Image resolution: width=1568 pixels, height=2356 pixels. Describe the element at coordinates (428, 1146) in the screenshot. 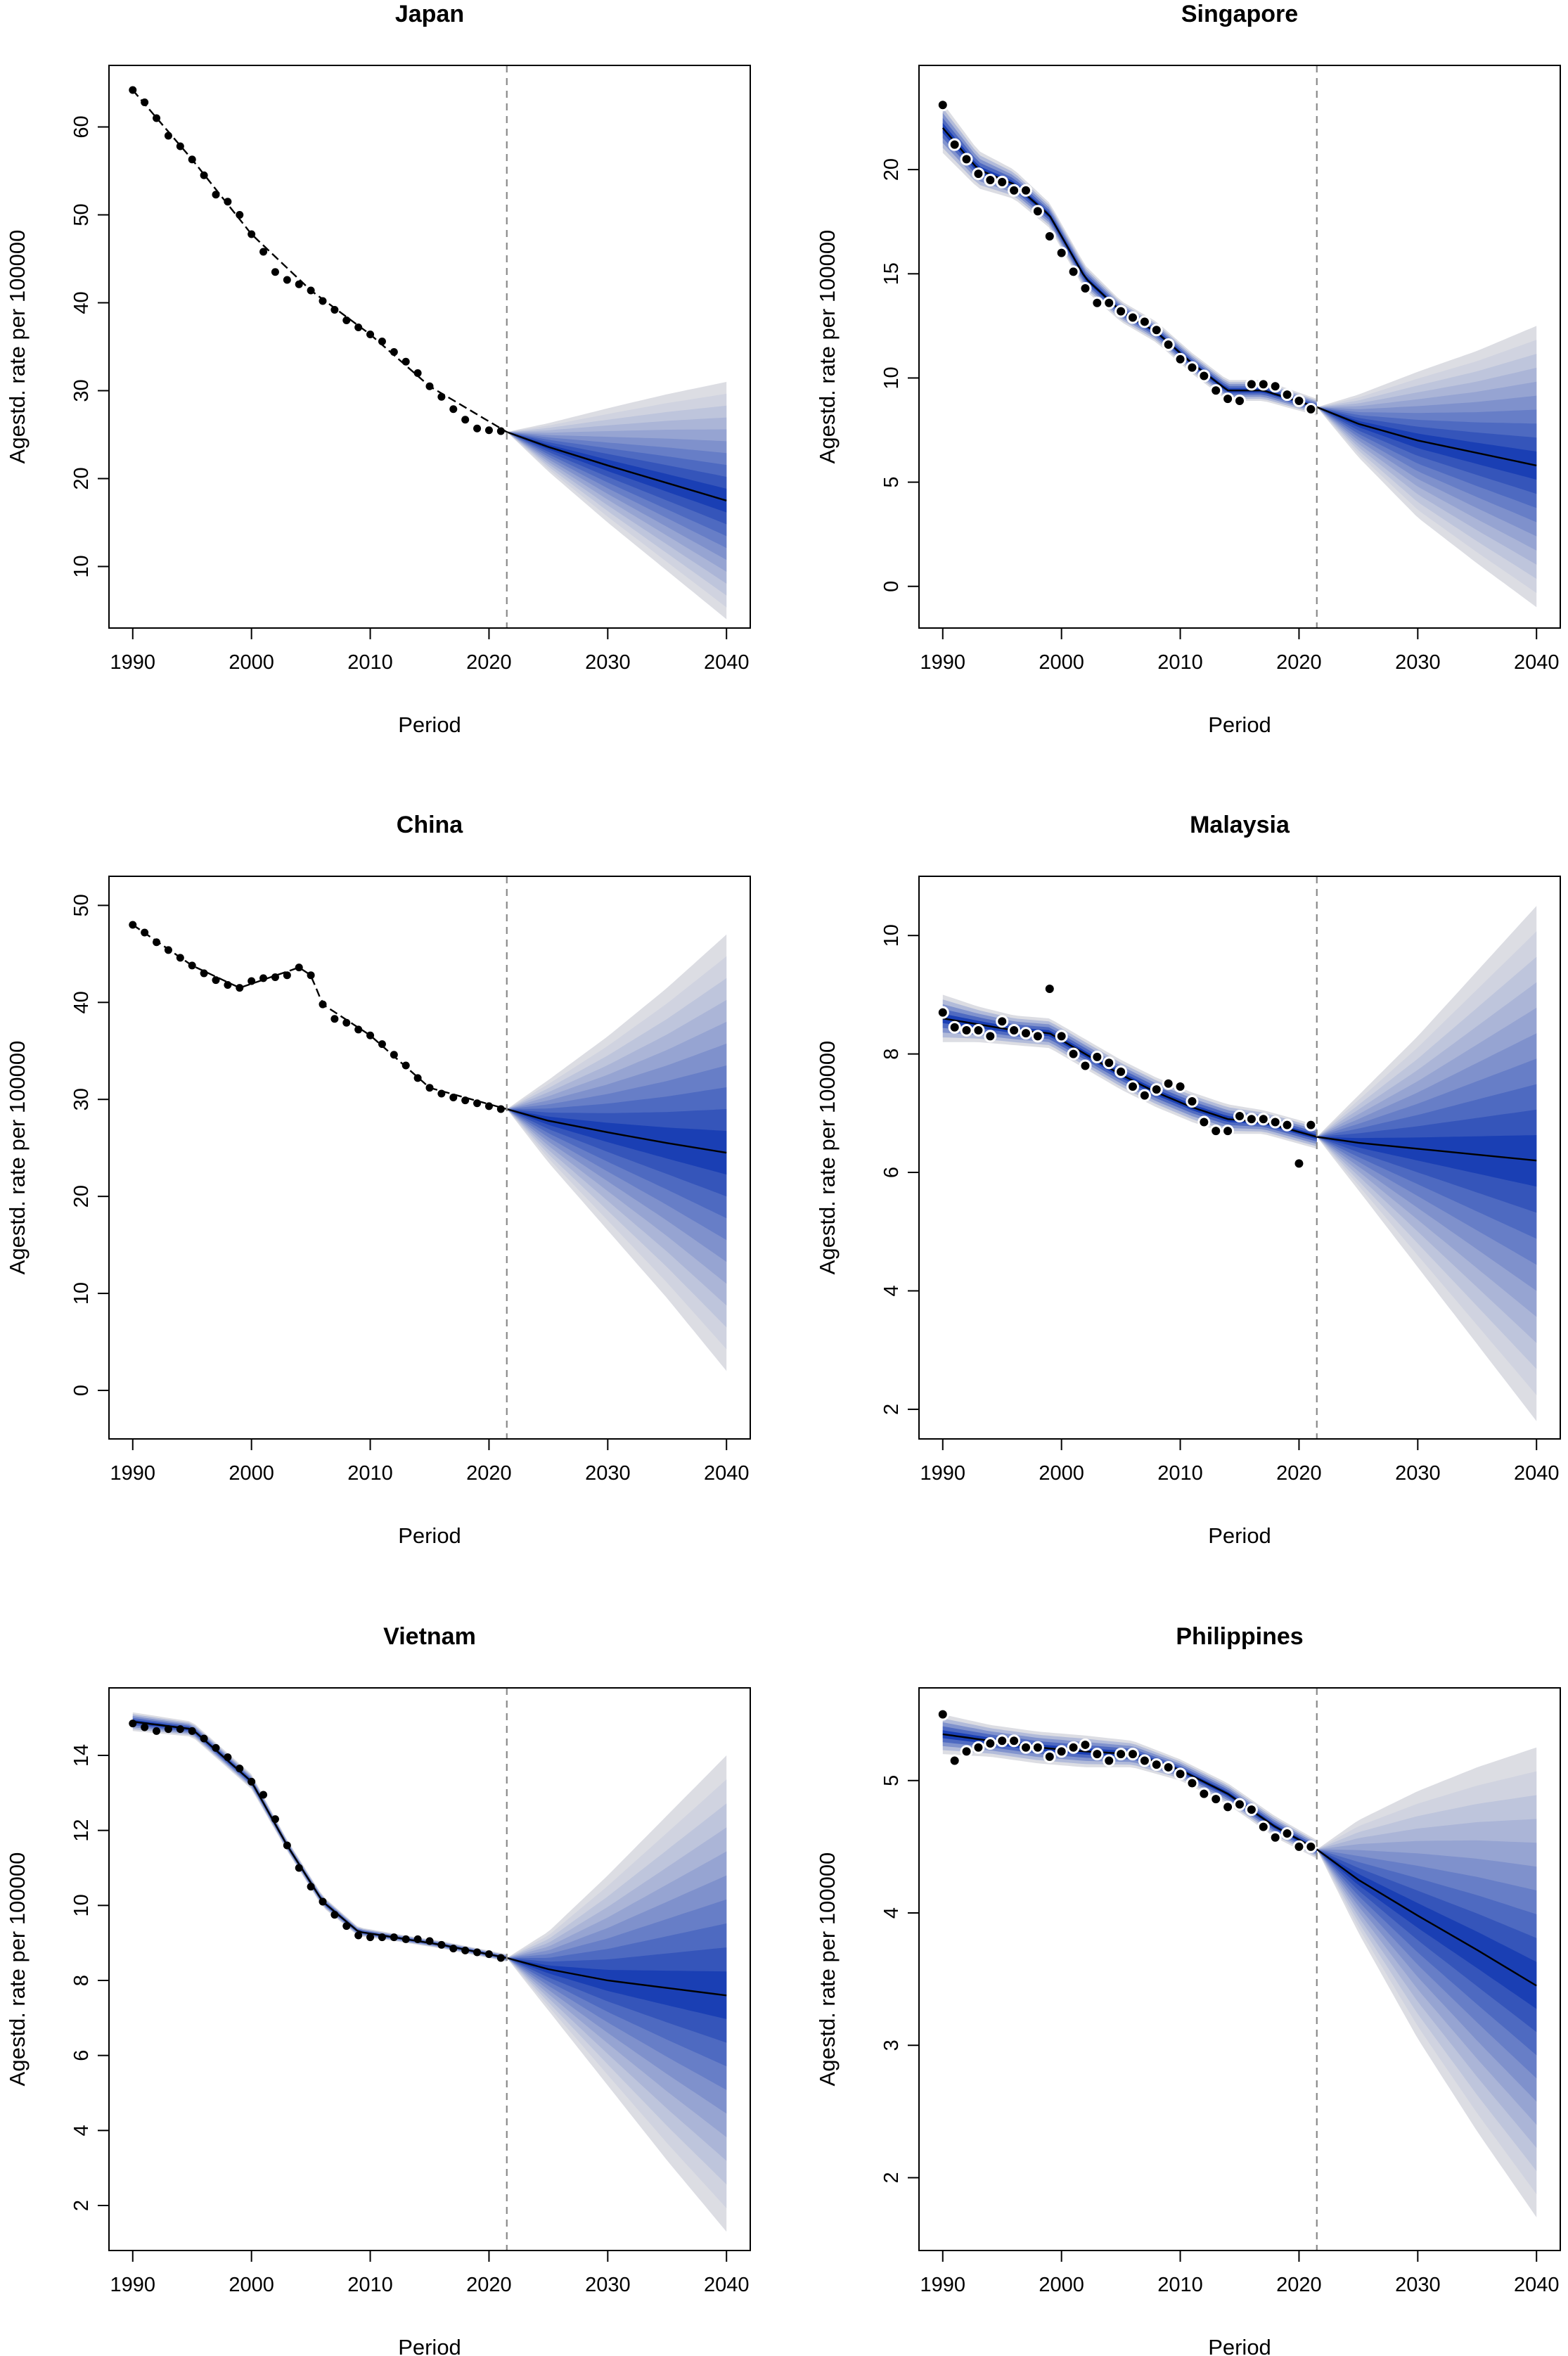

I see `plot-area` at that location.